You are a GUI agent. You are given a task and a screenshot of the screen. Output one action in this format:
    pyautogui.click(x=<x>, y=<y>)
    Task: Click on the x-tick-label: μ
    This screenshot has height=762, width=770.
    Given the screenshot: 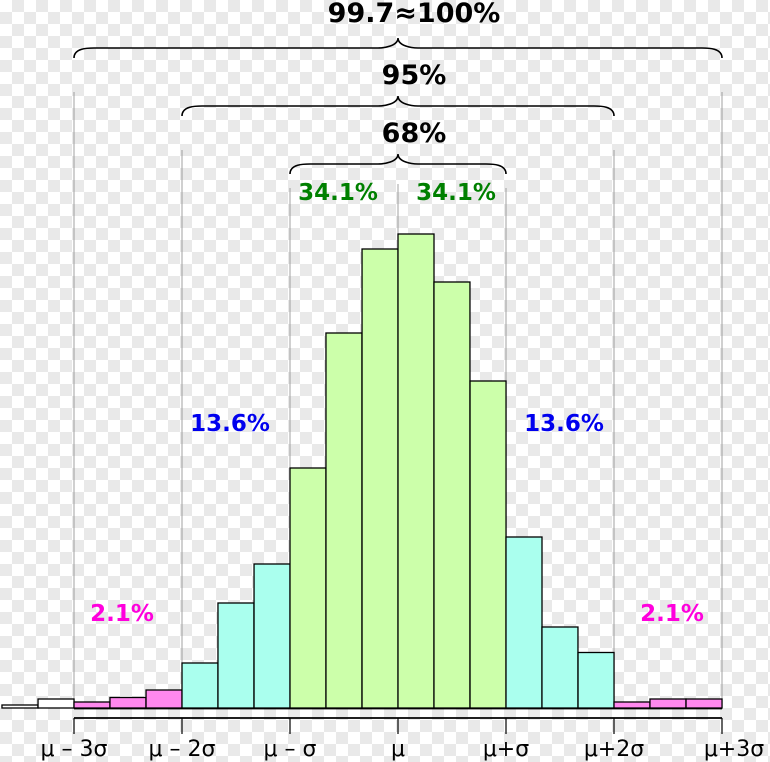 What is the action you would take?
    pyautogui.click(x=398, y=749)
    